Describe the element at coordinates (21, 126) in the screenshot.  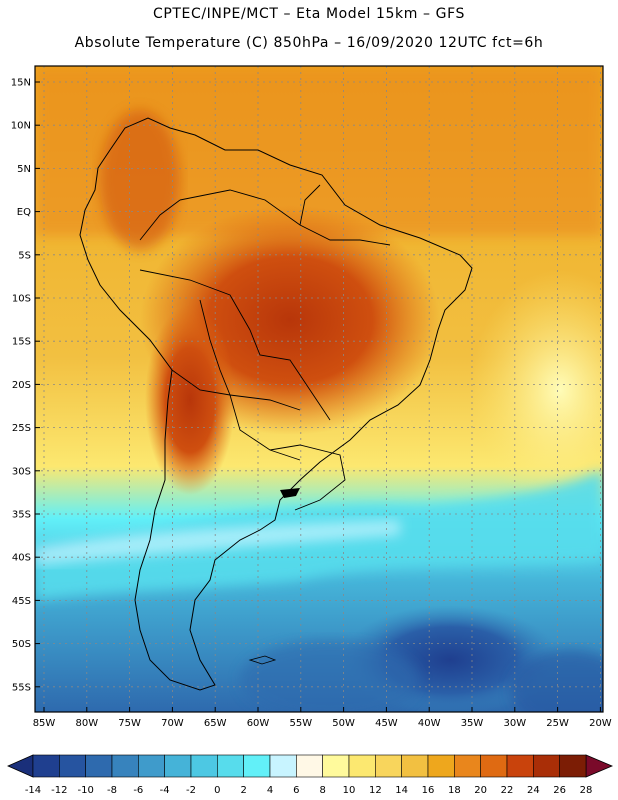
I see `lat-label: 10N` at that location.